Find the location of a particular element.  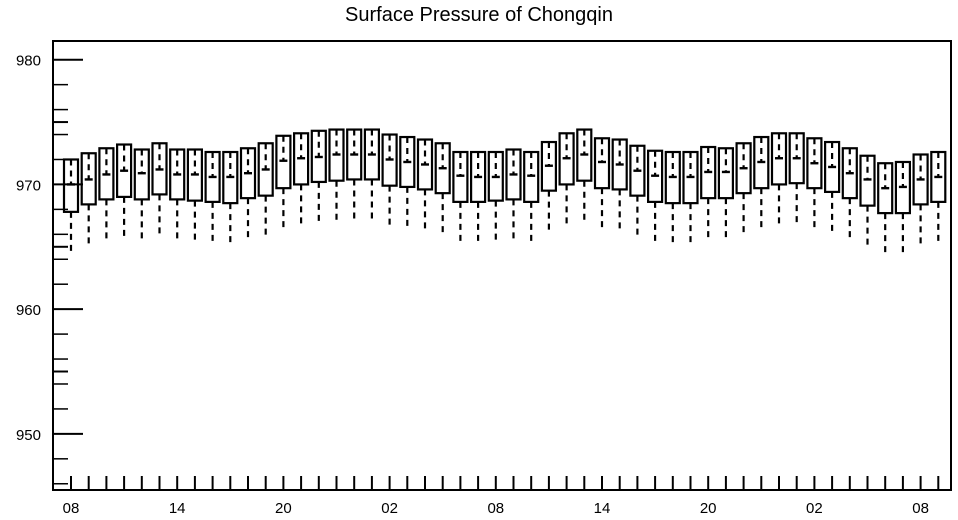

y-tick-label: 960 is located at coordinates (28, 310).